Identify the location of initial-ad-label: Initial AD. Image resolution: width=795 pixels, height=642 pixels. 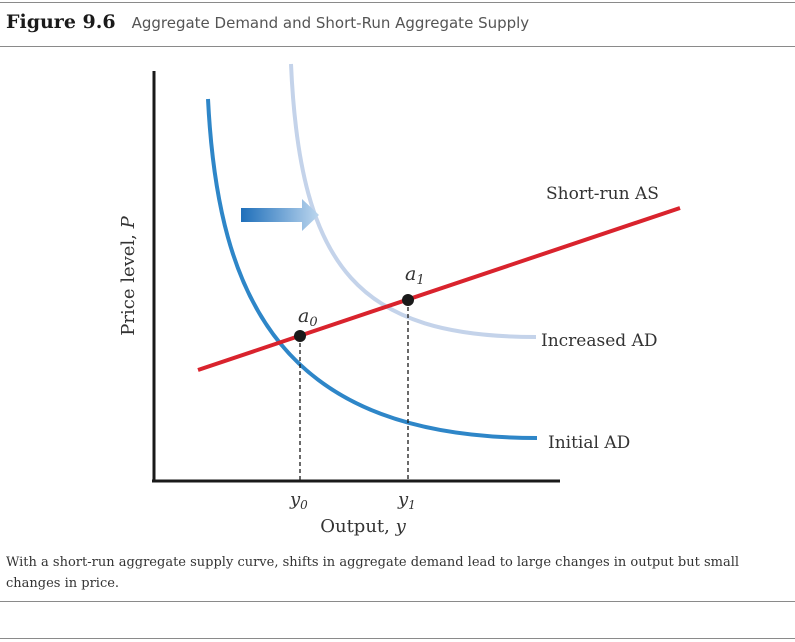
(589, 443).